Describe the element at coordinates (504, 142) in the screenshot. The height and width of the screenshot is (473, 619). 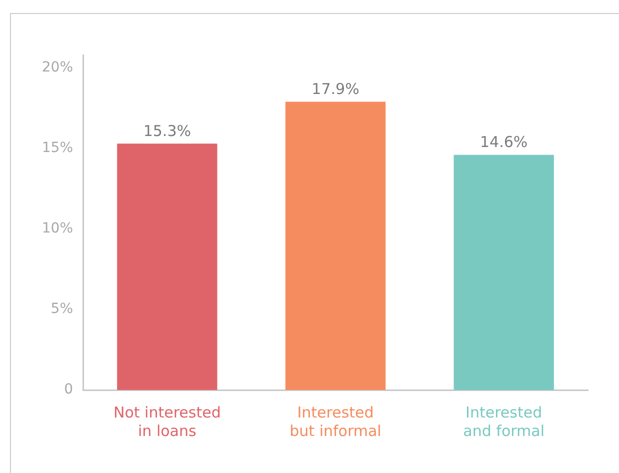
I see `data-label: 14.6%` at that location.